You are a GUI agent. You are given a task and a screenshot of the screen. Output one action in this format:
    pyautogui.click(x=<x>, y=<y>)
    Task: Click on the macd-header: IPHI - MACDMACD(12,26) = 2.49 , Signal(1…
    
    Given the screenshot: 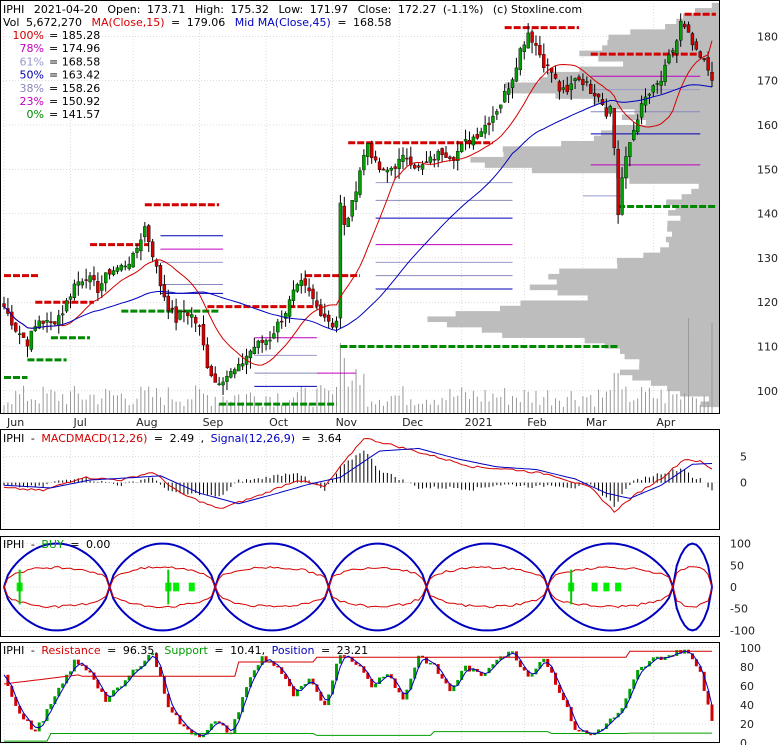 What is the action you would take?
    pyautogui.click(x=172, y=438)
    